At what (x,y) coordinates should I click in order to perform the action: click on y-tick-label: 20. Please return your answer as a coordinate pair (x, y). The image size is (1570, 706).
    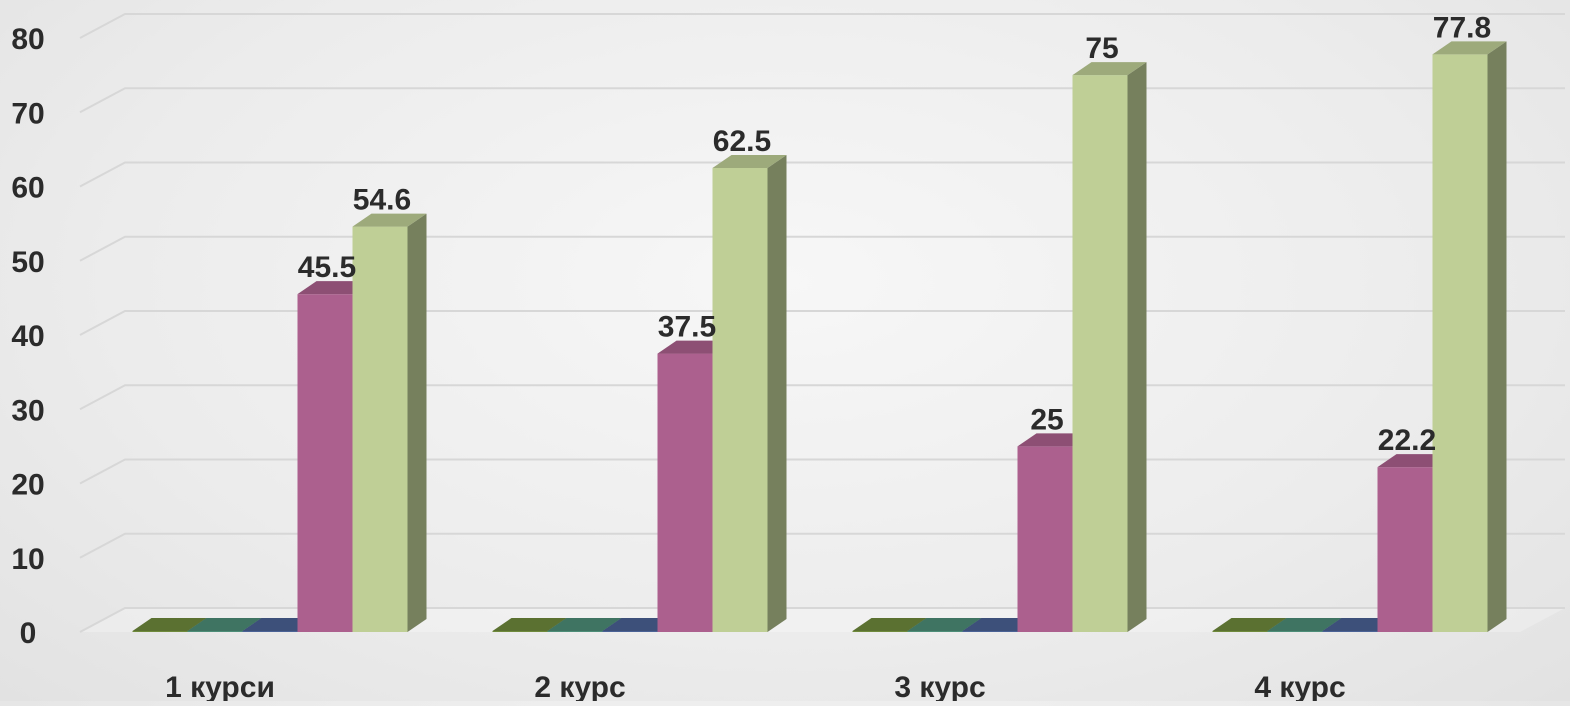
    Looking at the image, I should click on (27, 485).